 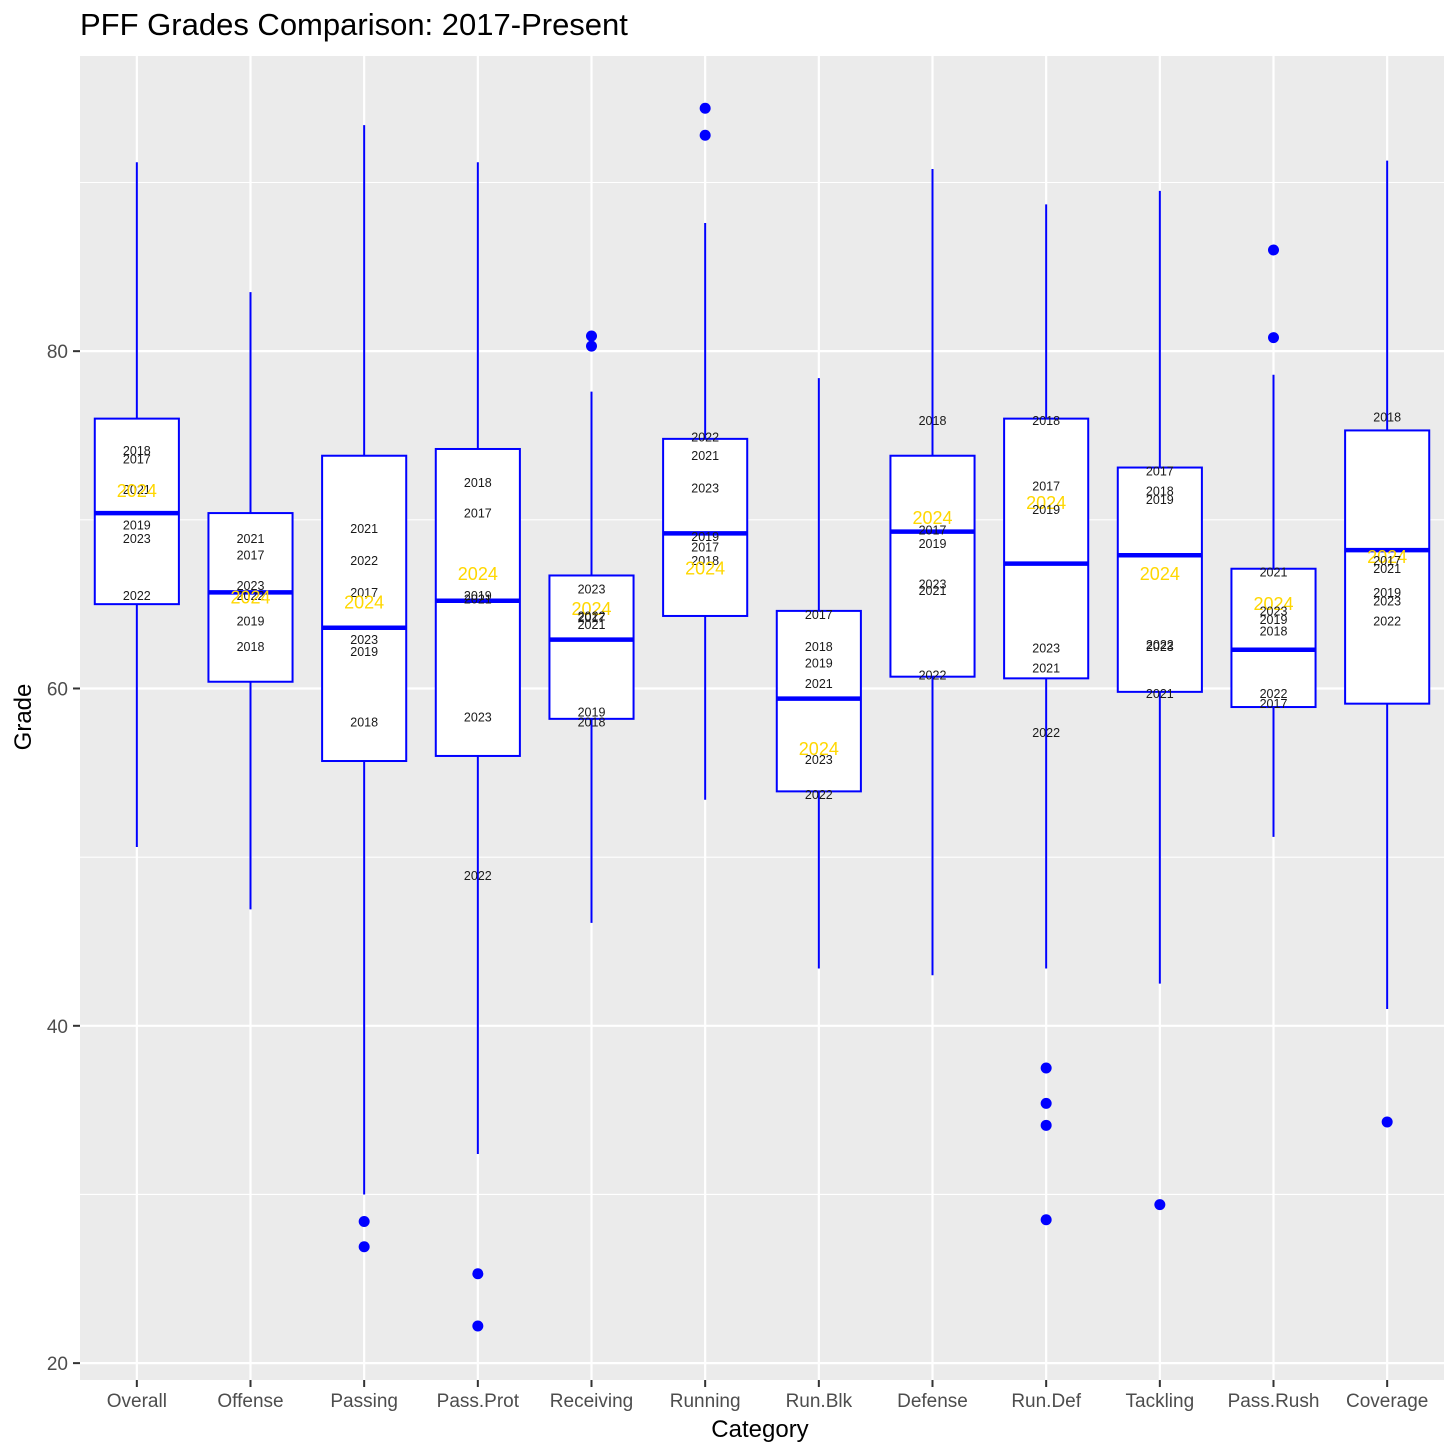 What do you see at coordinates (705, 1401) in the screenshot?
I see `x-tick-label: Running` at bounding box center [705, 1401].